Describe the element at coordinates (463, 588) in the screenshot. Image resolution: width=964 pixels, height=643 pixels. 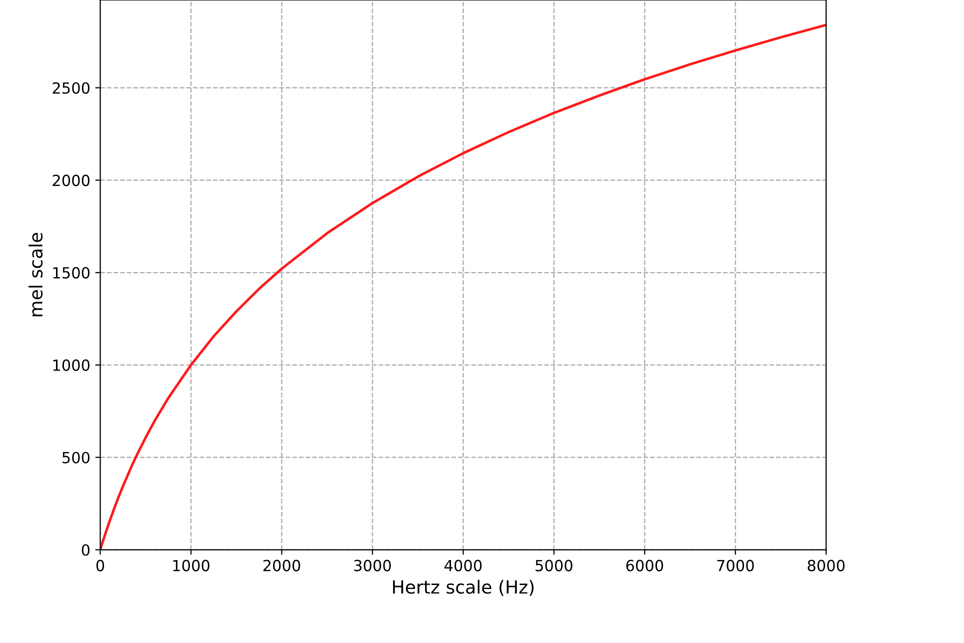
I see `x-axis-title: Hertz scale (Hz)` at that location.